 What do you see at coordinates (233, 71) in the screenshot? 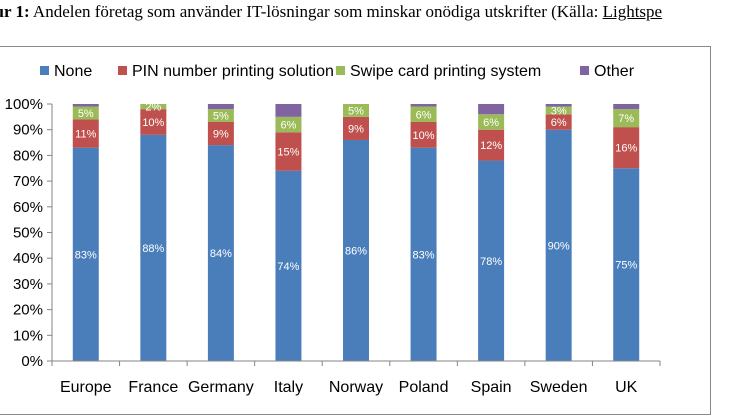
I see `legend-label-1: PIN number printing solution` at bounding box center [233, 71].